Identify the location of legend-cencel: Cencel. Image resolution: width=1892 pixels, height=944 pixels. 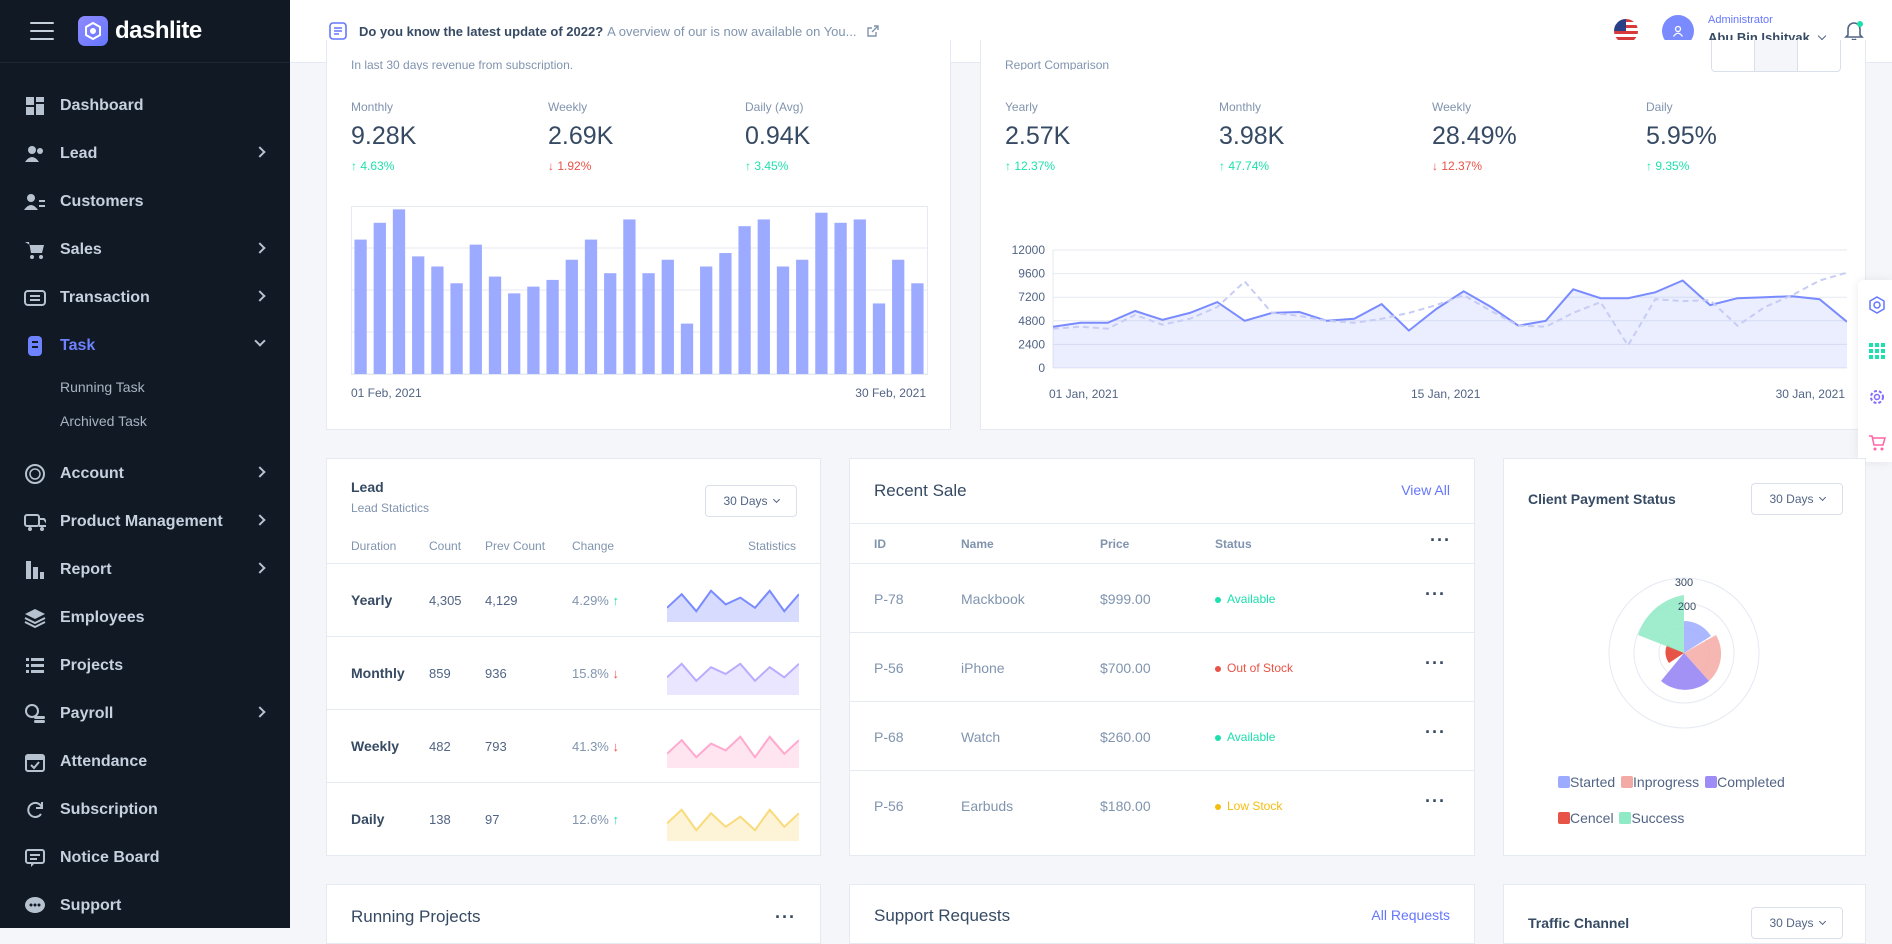
(1586, 818).